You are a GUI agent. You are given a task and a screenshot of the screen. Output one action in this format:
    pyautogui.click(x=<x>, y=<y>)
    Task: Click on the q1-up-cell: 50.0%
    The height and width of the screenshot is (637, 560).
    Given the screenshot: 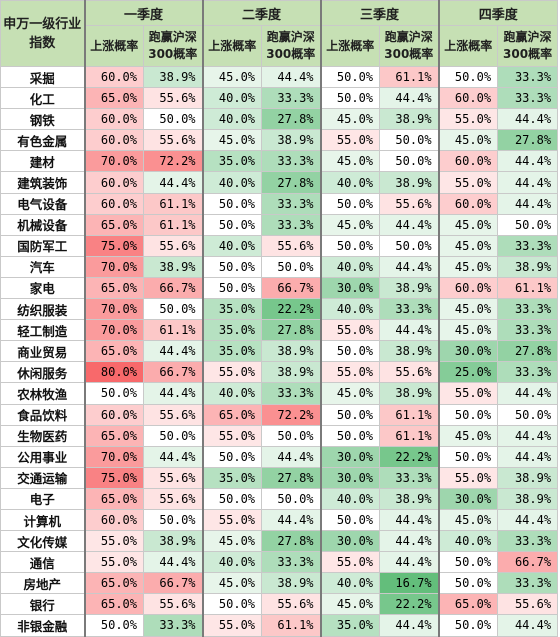 What is the action you would take?
    pyautogui.click(x=113, y=393)
    